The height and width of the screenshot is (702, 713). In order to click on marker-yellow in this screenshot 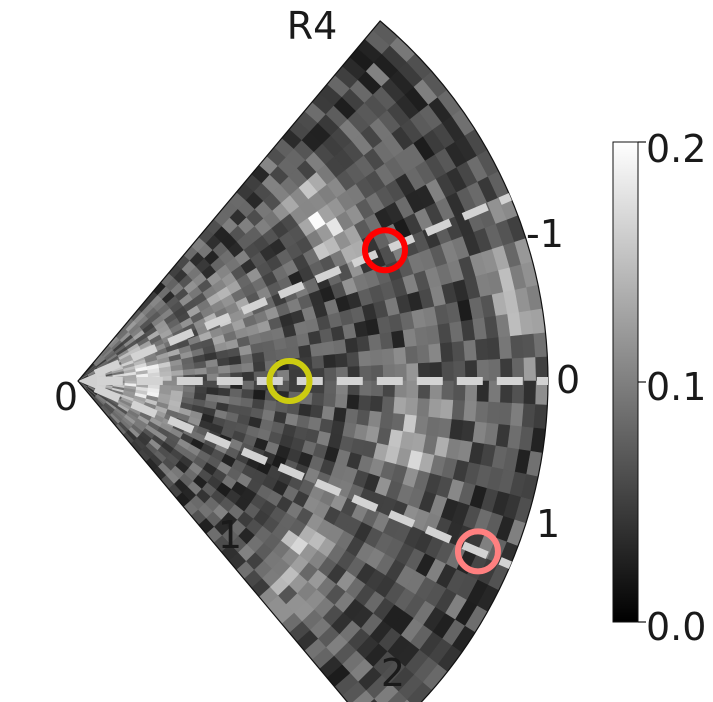, I will do `click(289, 381)`.